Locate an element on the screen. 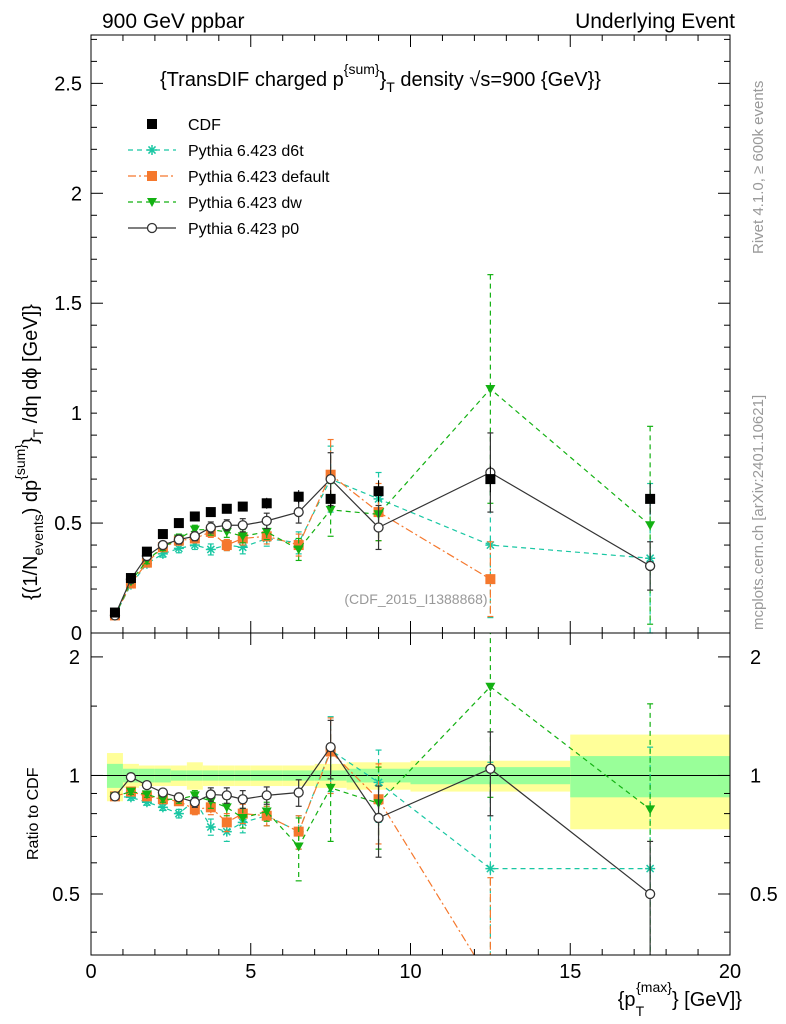 This screenshot has width=786, height=1024. series-cdf is located at coordinates (382, 541).